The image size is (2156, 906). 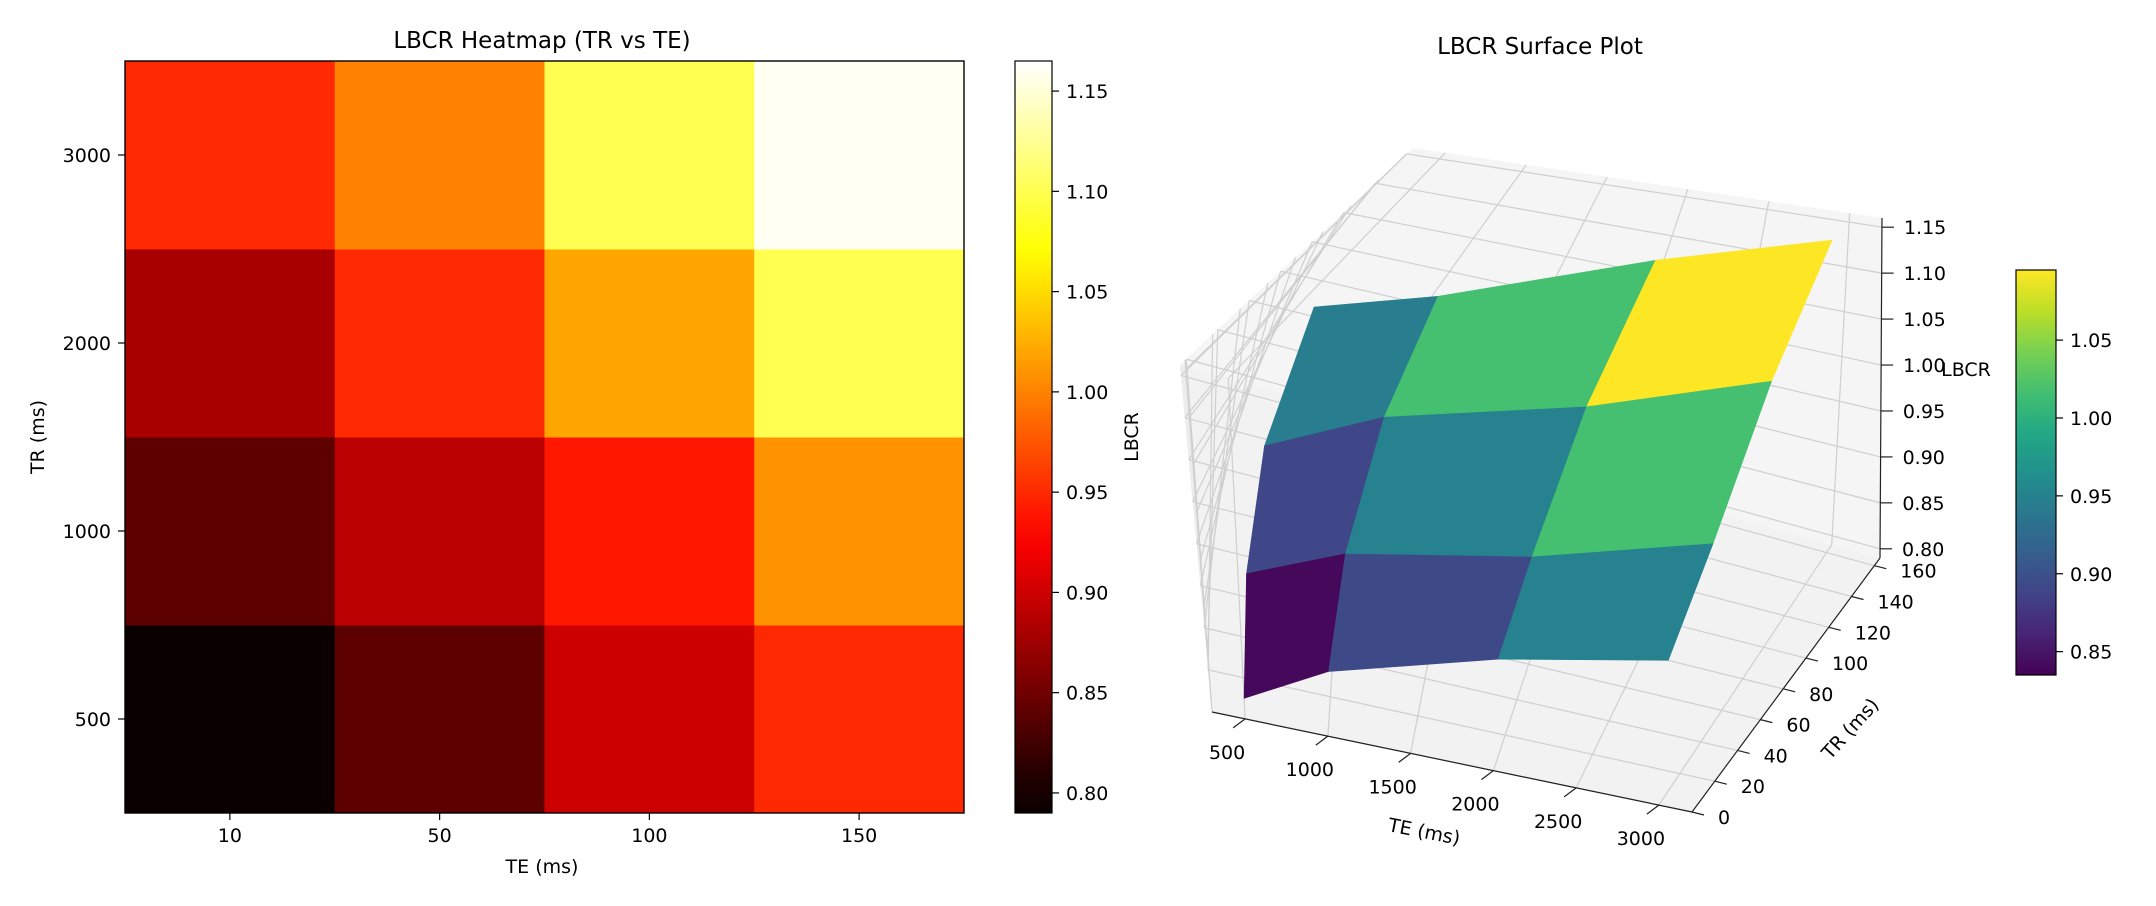 I want to click on heatmap-colorbar-tick-label: 0.90, so click(x=1087, y=593).